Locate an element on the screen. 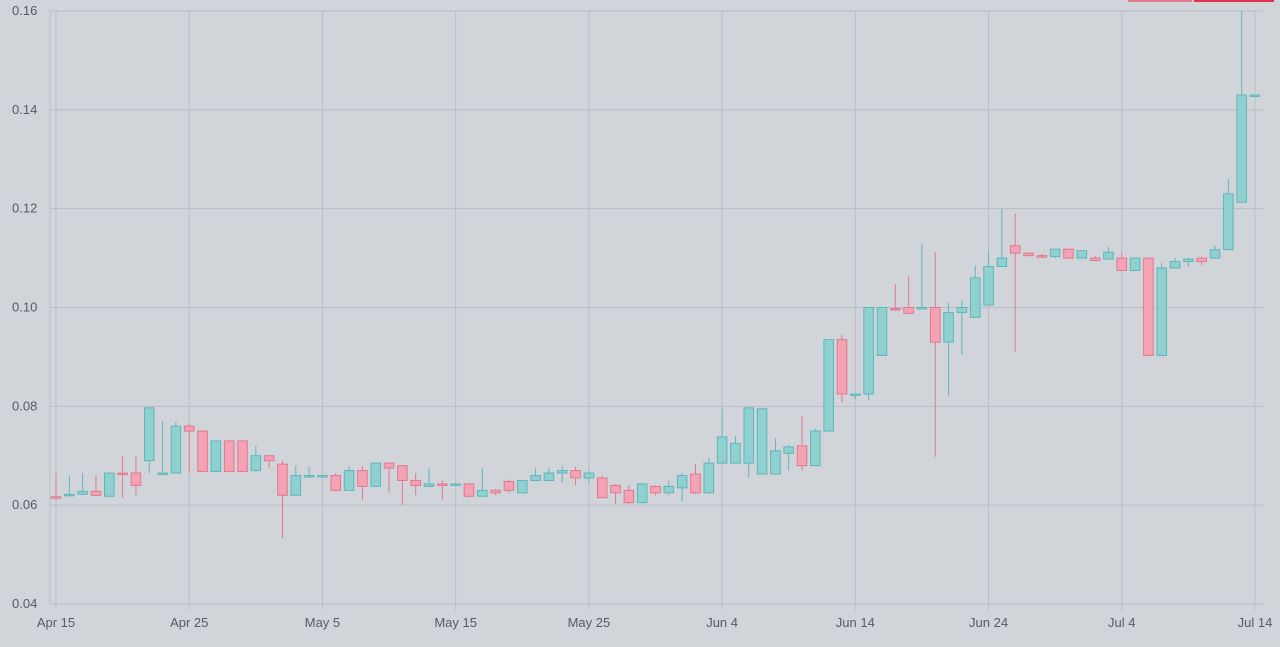 The height and width of the screenshot is (647, 1280). legend-up-swatch is located at coordinates (1160, 1).